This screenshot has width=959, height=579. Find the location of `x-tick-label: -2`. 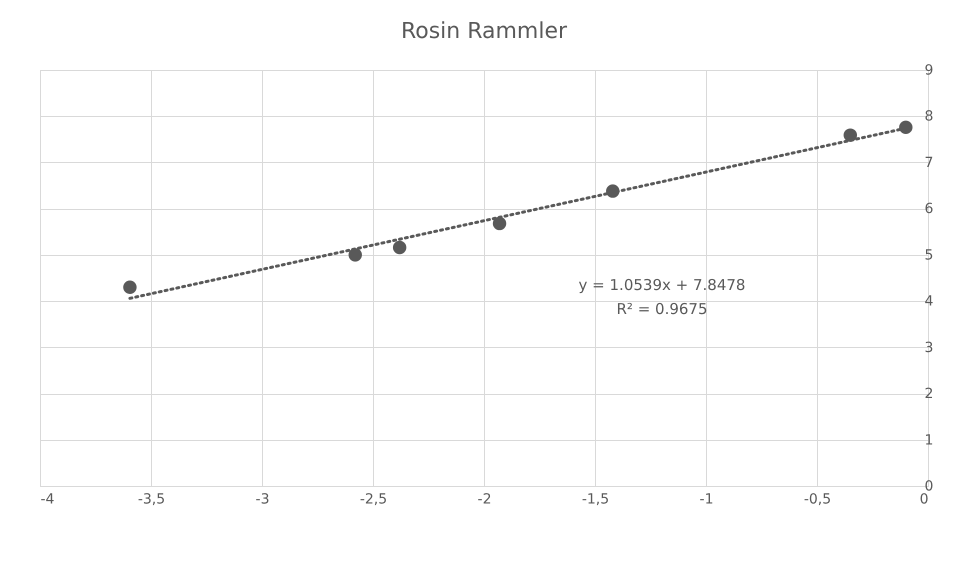

x-tick-label: -2 is located at coordinates (485, 500).